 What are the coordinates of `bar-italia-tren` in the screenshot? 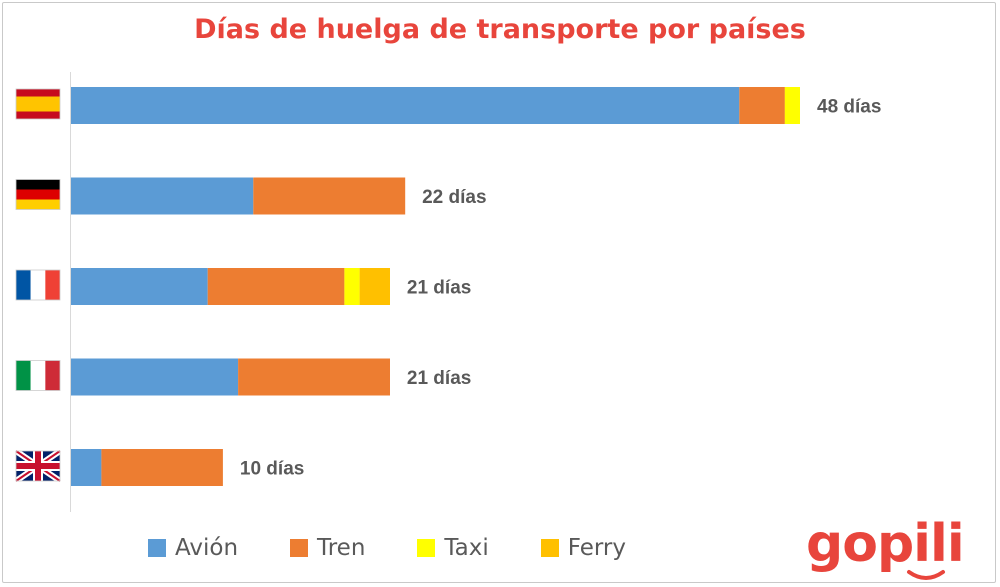 It's located at (314, 377).